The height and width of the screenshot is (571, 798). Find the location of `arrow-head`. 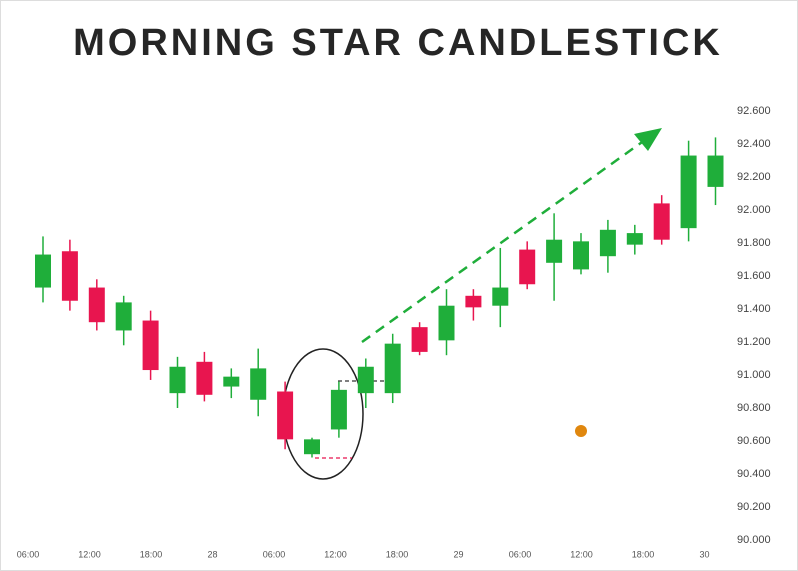

arrow-head is located at coordinates (648, 139).